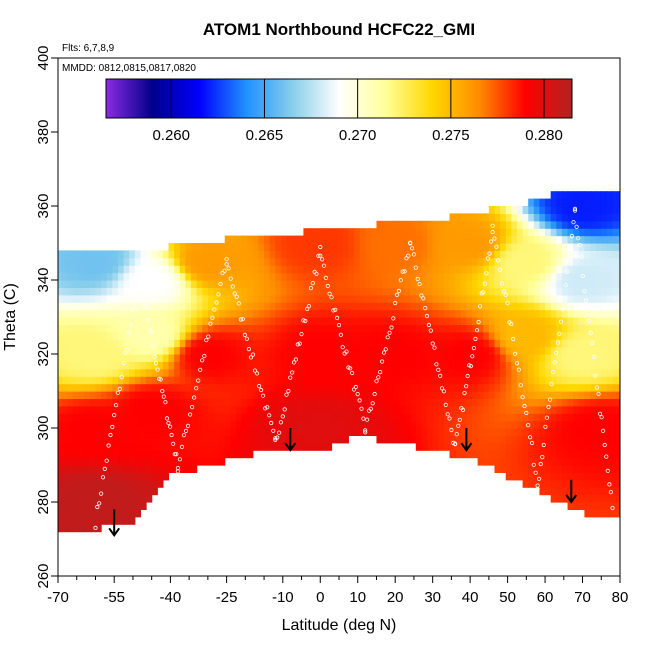 The image size is (650, 650). What do you see at coordinates (620, 597) in the screenshot?
I see `x-tick-label: 80` at bounding box center [620, 597].